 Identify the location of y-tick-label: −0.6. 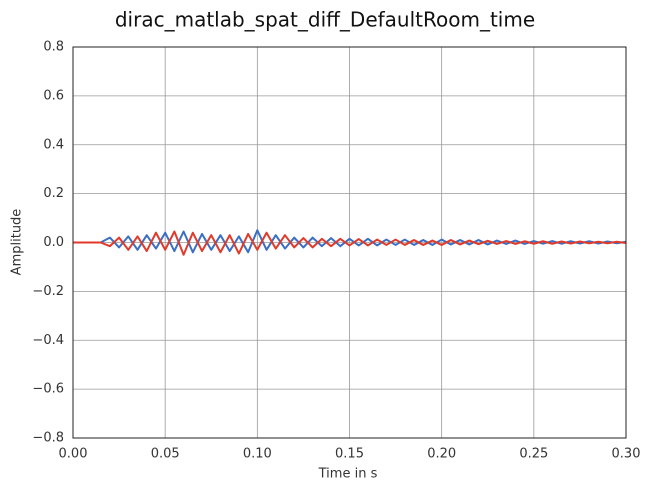
(48, 389).